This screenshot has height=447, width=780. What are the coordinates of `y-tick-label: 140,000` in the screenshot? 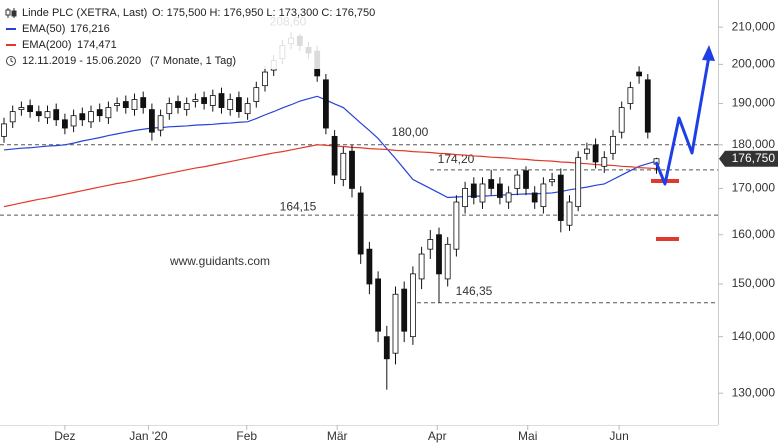 It's located at (754, 336).